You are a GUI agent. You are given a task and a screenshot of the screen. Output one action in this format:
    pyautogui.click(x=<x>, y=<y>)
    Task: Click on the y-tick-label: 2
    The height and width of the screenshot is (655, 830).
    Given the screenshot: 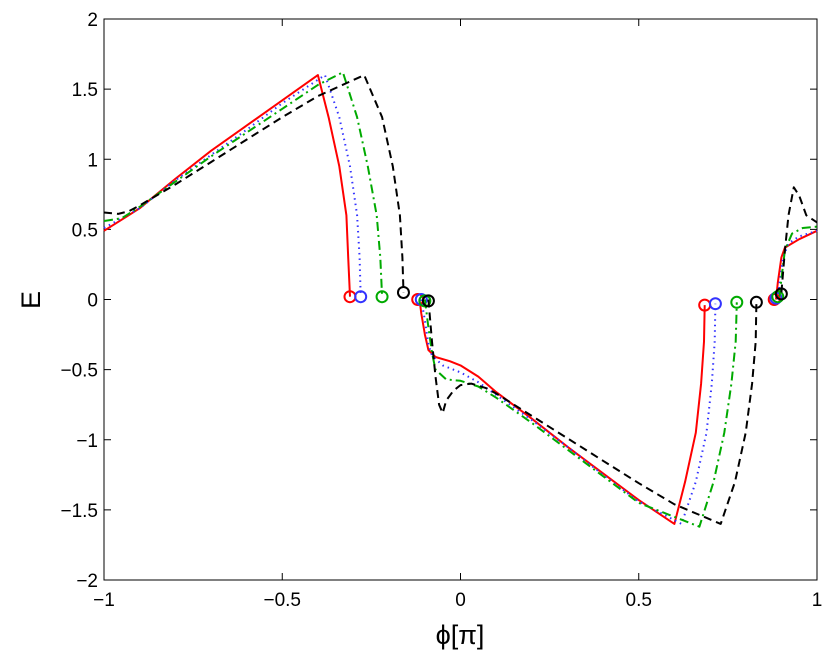 What is the action you would take?
    pyautogui.click(x=92, y=20)
    